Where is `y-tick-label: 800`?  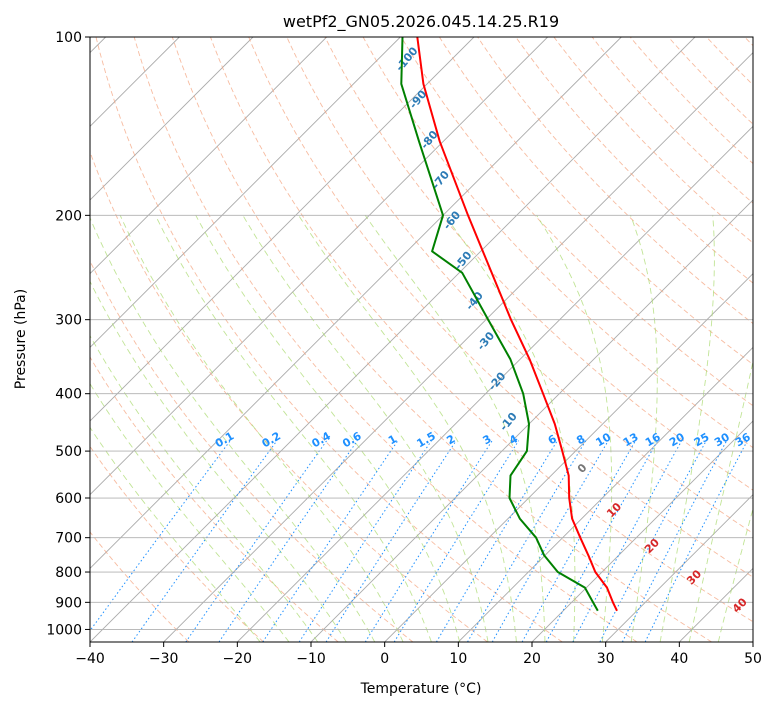 y-tick-label: 800 is located at coordinates (68, 573).